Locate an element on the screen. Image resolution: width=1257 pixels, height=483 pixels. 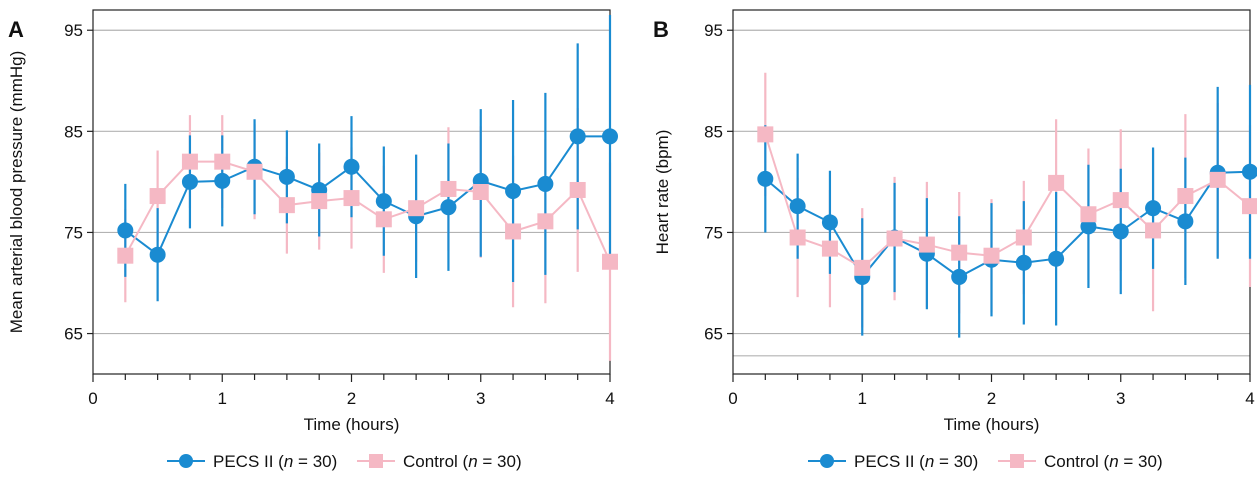
panel-letter: B is located at coordinates (661, 29).